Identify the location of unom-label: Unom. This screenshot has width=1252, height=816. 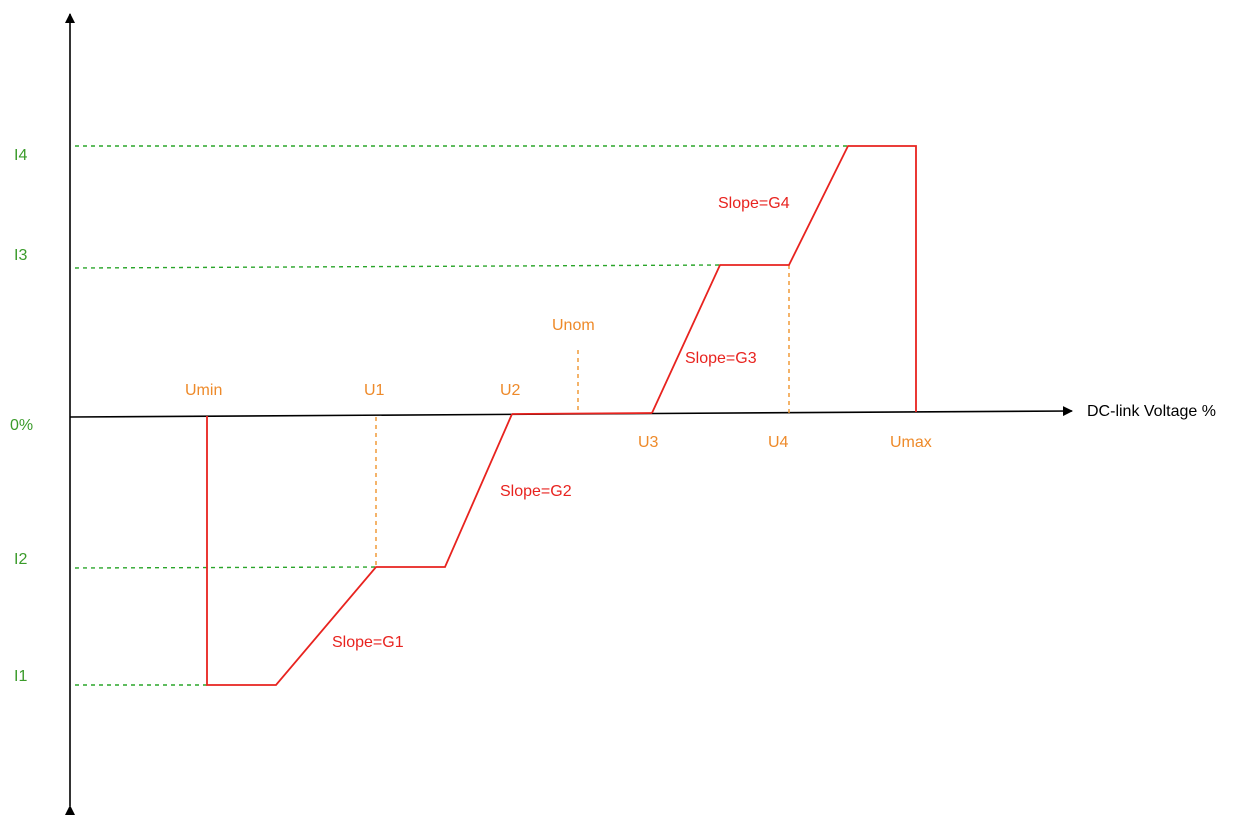
(573, 325).